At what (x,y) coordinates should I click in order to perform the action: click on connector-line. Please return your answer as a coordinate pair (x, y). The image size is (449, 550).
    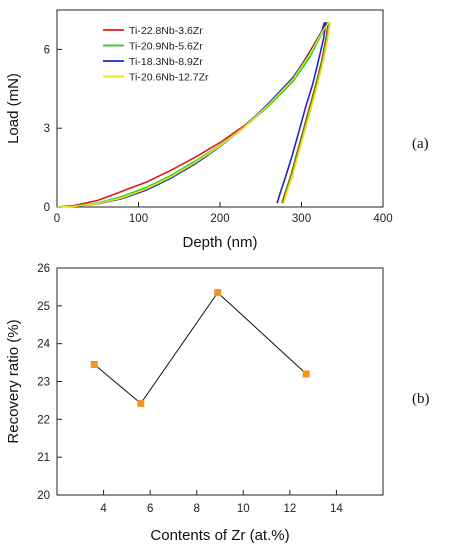
    Looking at the image, I should click on (200, 348).